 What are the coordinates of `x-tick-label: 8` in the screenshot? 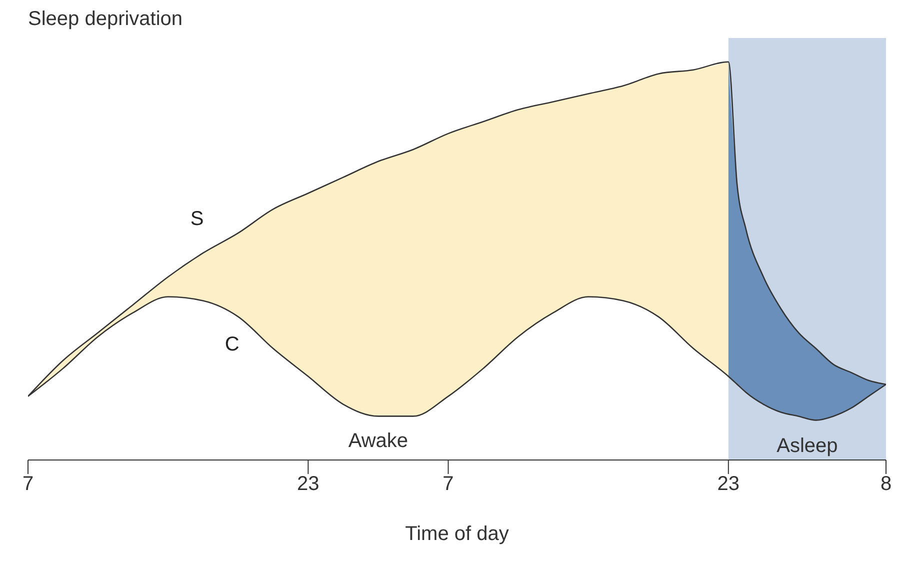 It's located at (886, 484).